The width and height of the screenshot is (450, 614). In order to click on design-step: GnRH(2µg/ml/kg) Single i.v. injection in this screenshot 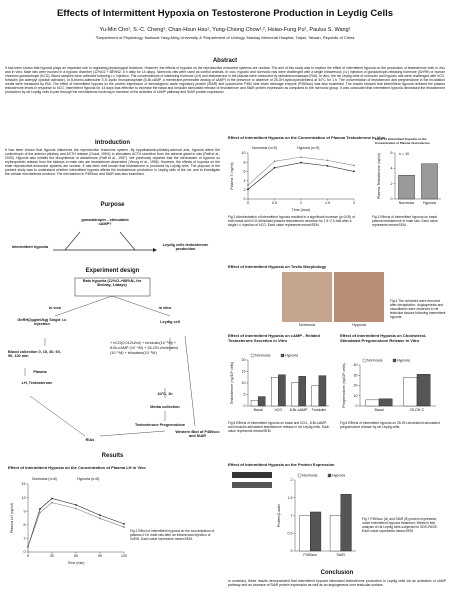, I will do `click(42, 322)`.